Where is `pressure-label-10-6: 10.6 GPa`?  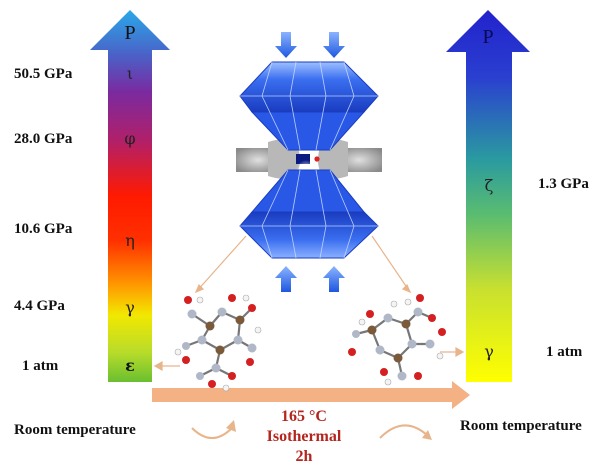 pressure-label-10-6: 10.6 GPa is located at coordinates (43, 229).